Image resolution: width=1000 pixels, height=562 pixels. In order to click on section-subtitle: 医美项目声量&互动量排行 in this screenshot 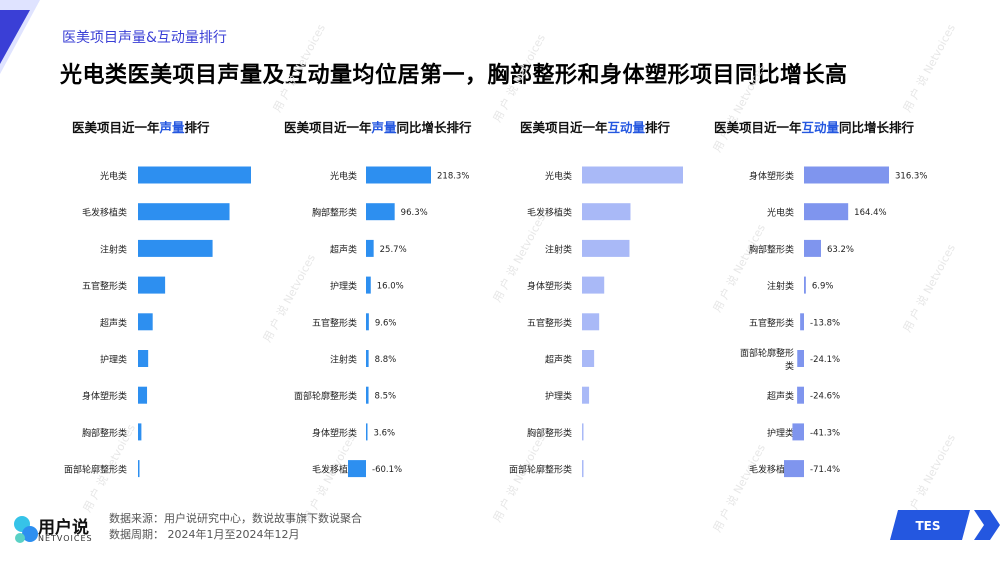, I will do `click(144, 38)`.